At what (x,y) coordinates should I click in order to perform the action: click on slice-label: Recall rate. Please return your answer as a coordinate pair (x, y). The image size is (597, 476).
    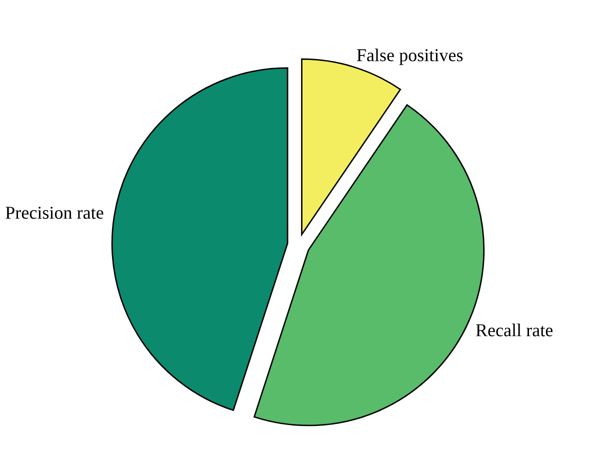
    Looking at the image, I should click on (514, 330).